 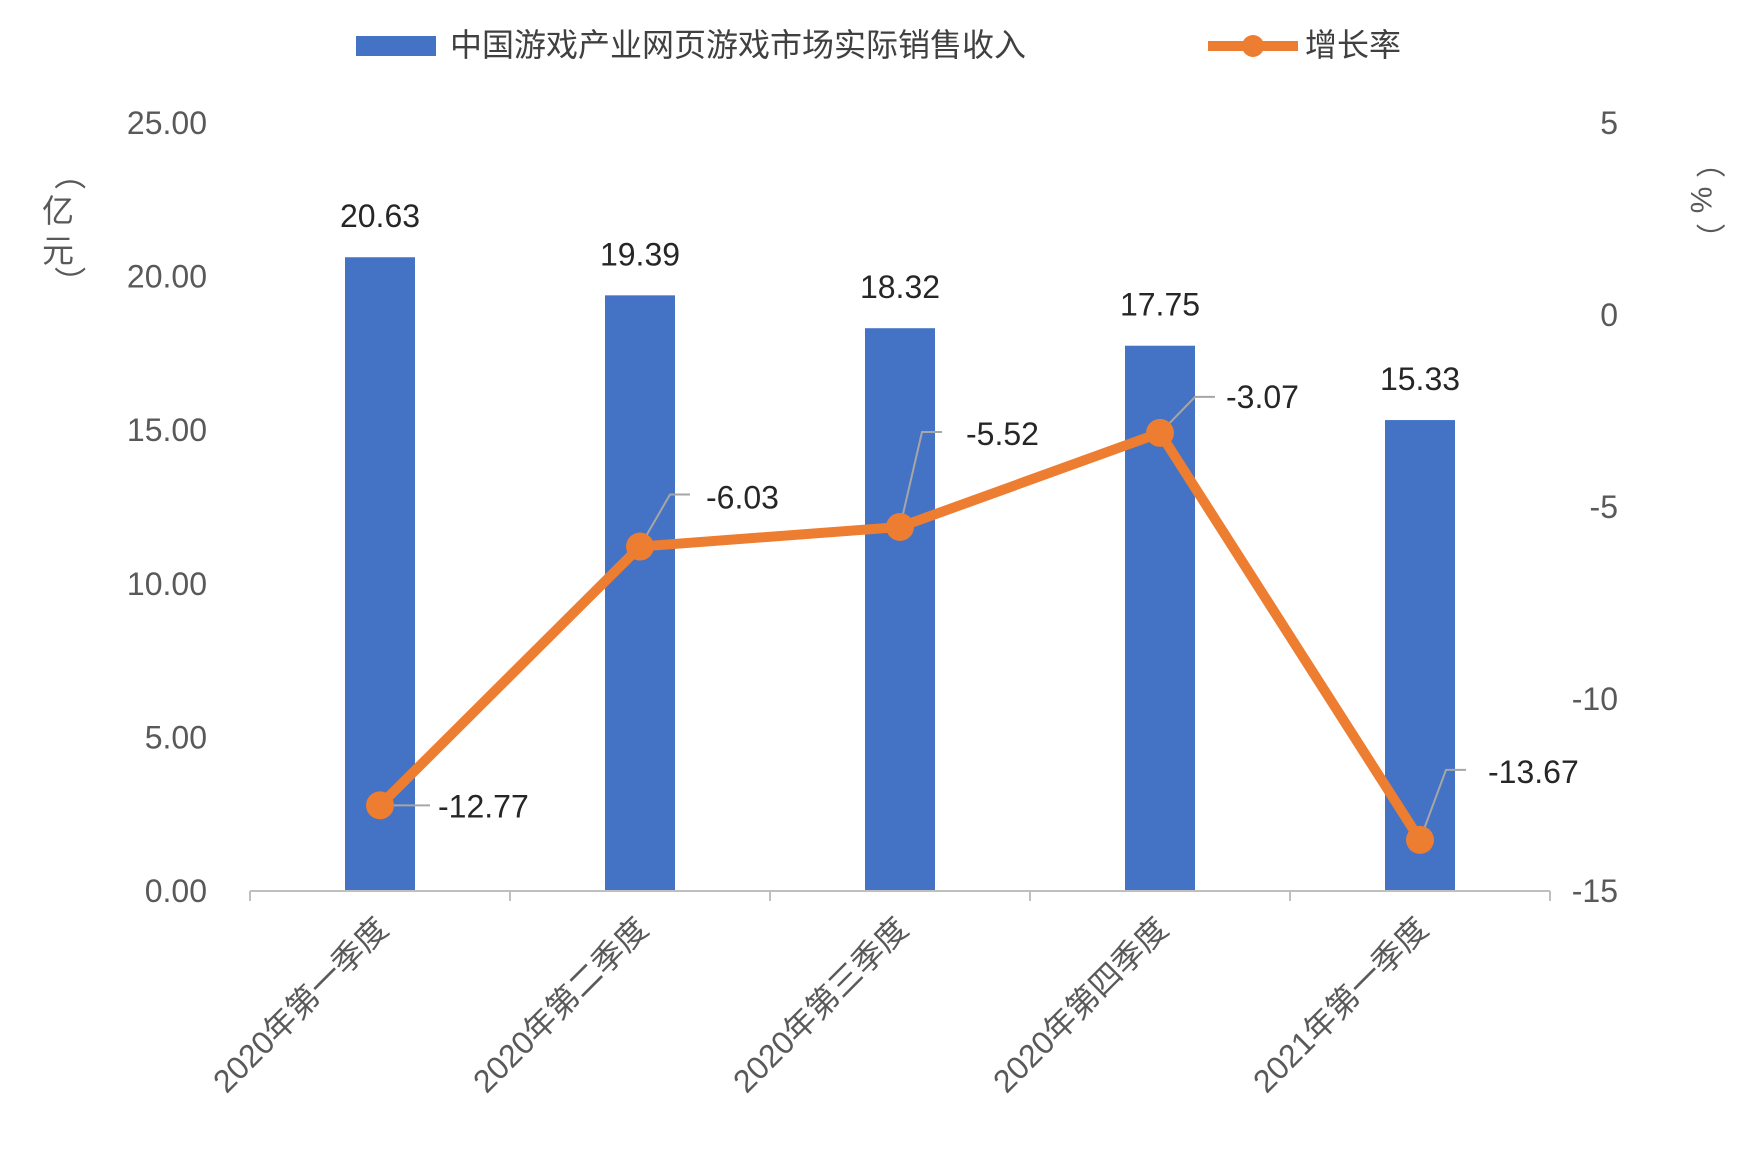 What do you see at coordinates (58, 211) in the screenshot?
I see `y-left-label-char: 亿` at bounding box center [58, 211].